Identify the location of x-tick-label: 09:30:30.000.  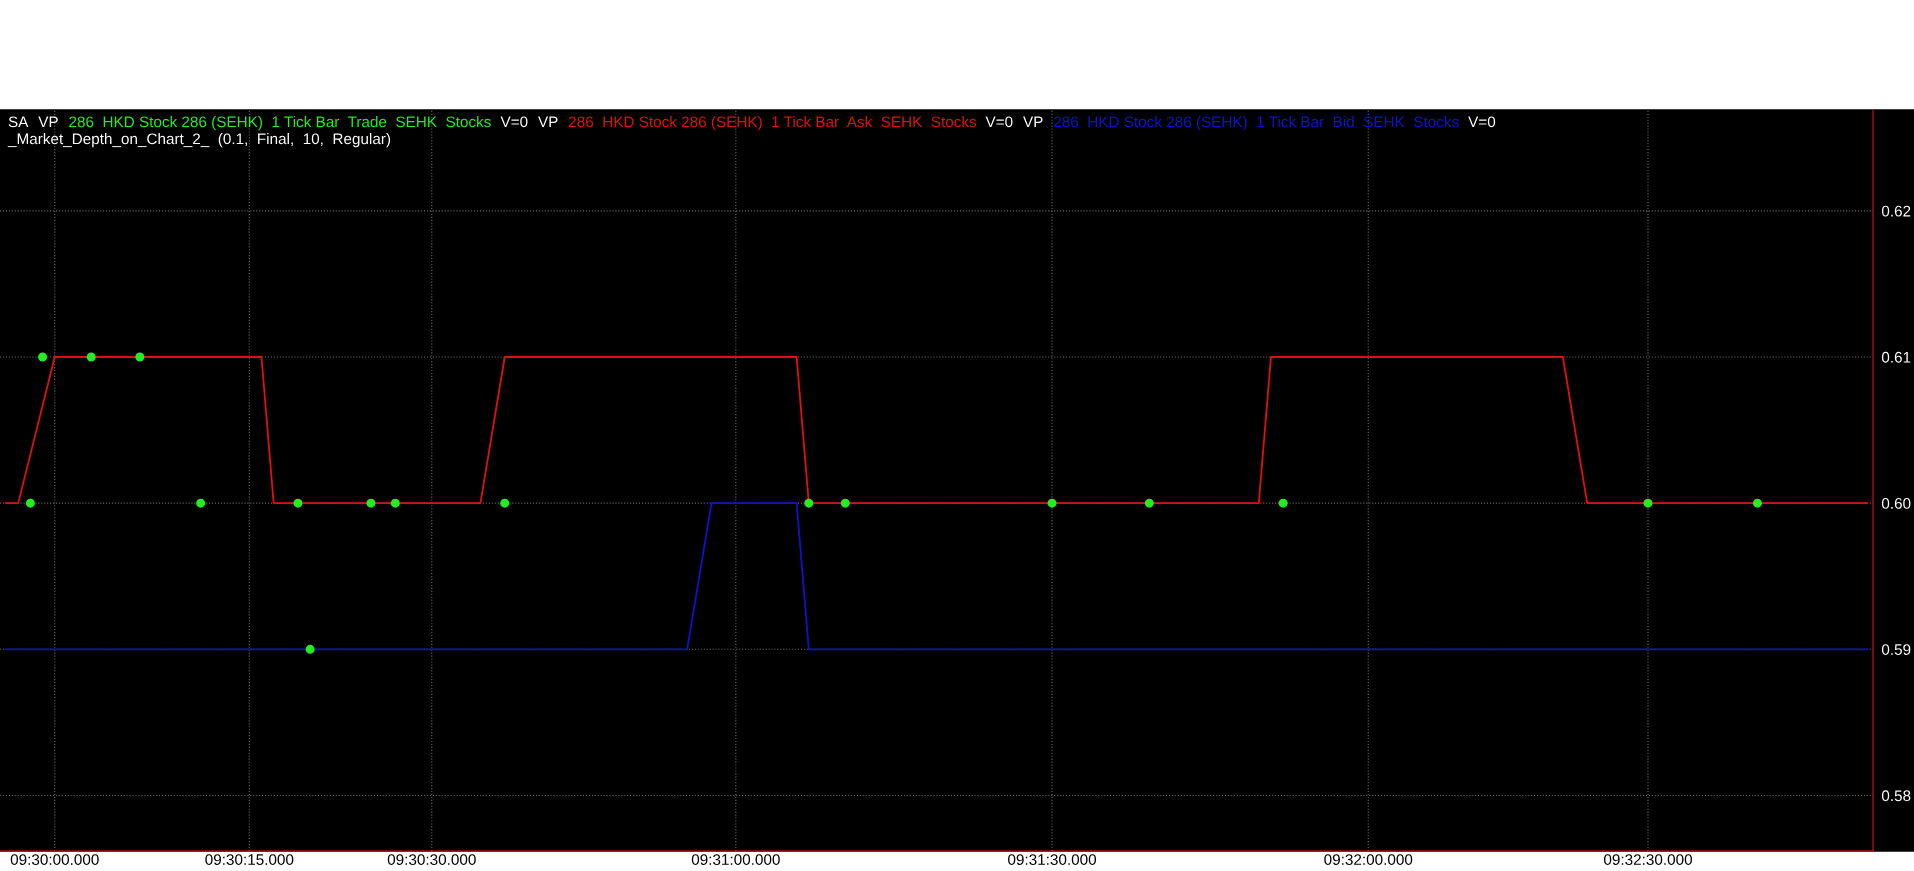
(431, 859).